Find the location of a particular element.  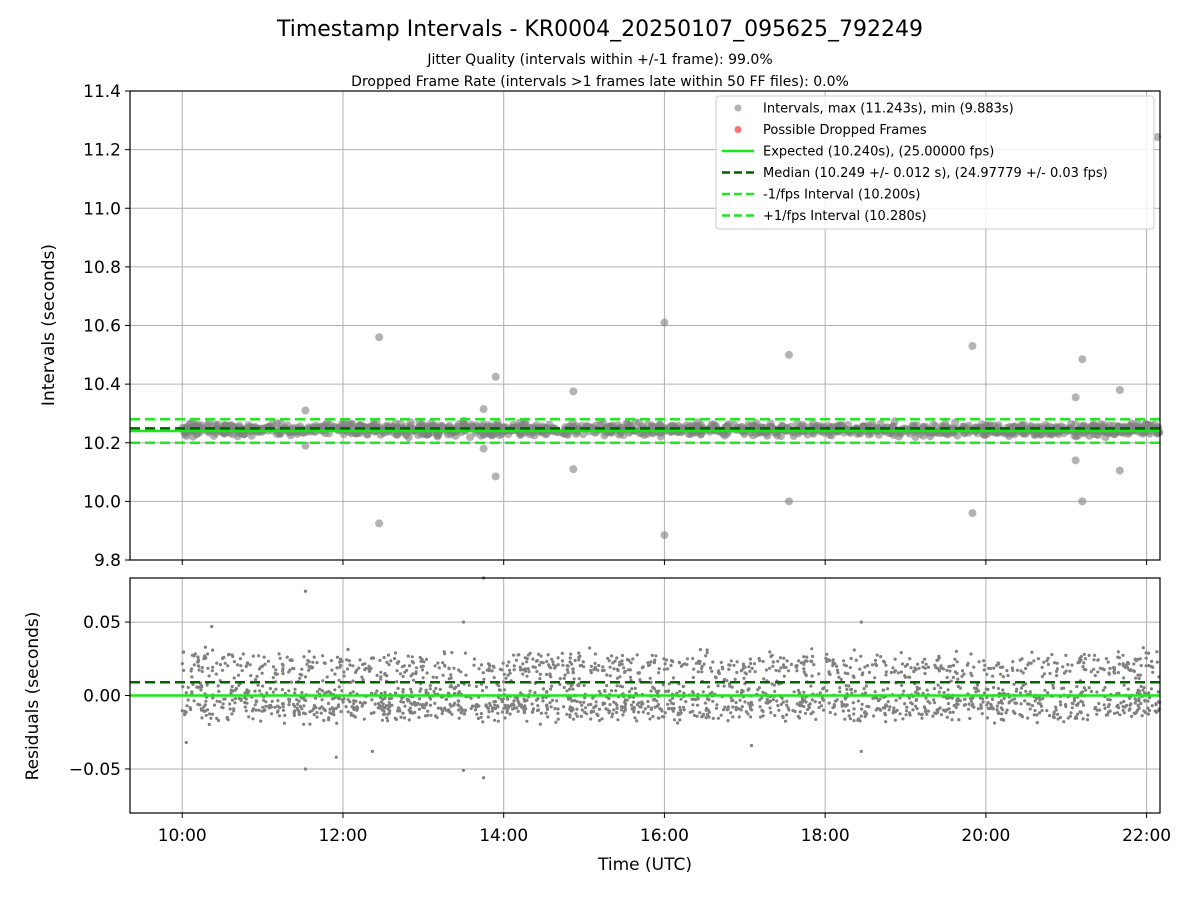

top-reference-lines is located at coordinates (645, 431).